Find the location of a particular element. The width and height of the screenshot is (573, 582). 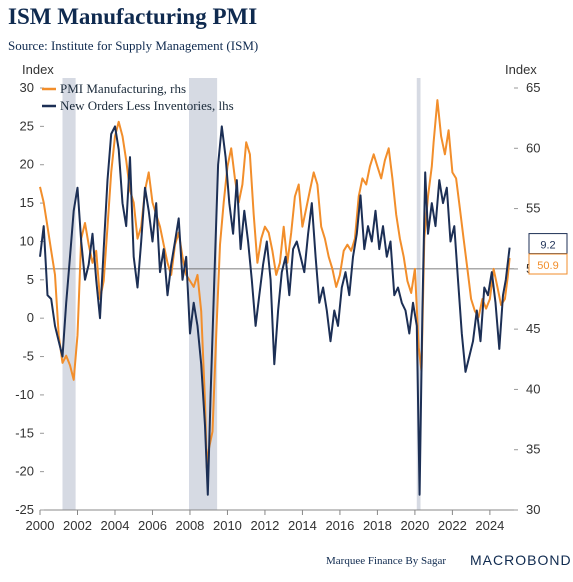

pmi-end-label-box is located at coordinates (548, 264).